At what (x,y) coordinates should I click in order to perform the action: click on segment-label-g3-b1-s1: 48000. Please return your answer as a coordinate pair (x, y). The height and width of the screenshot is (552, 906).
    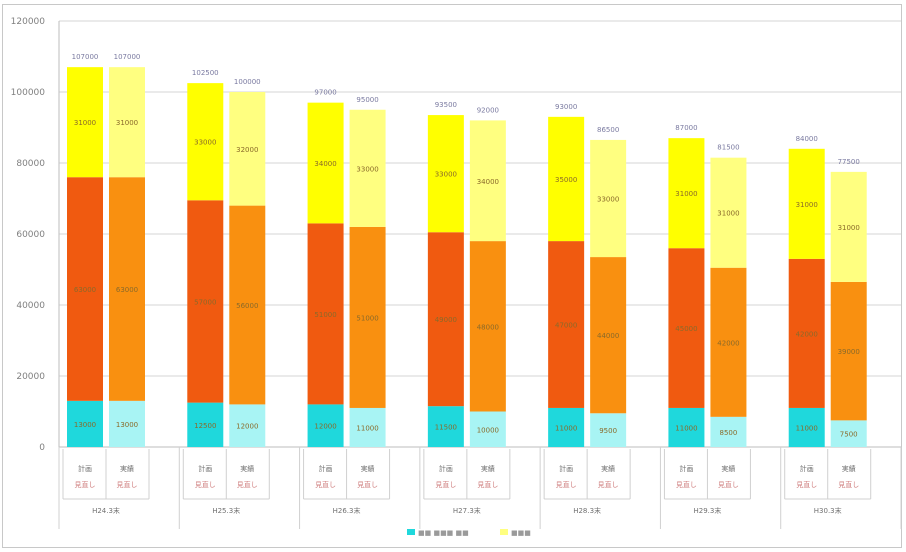
    Looking at the image, I should click on (488, 327).